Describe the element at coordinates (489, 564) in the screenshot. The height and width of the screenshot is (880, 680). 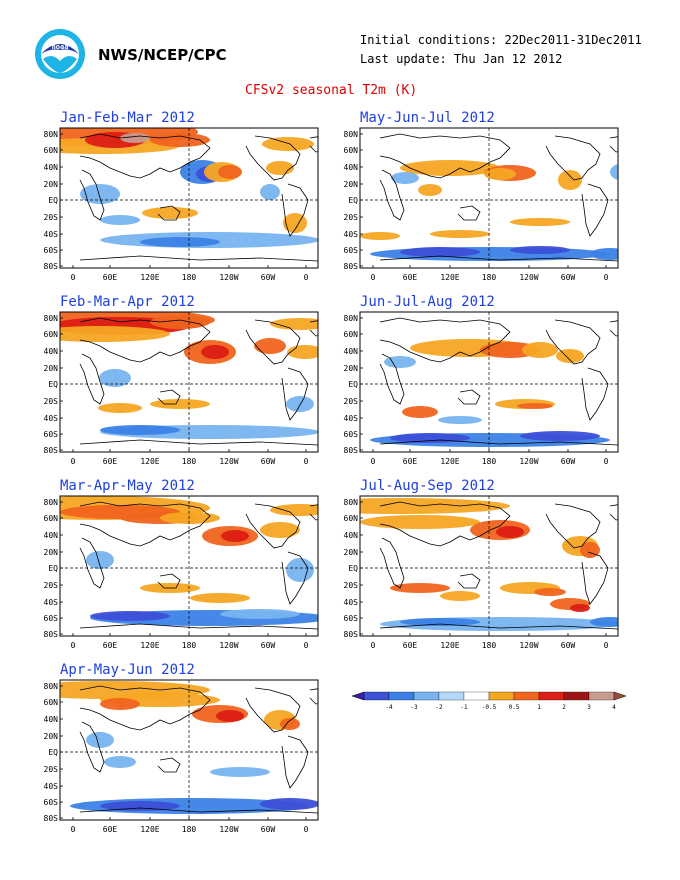
I see `anomaly-fields` at that location.